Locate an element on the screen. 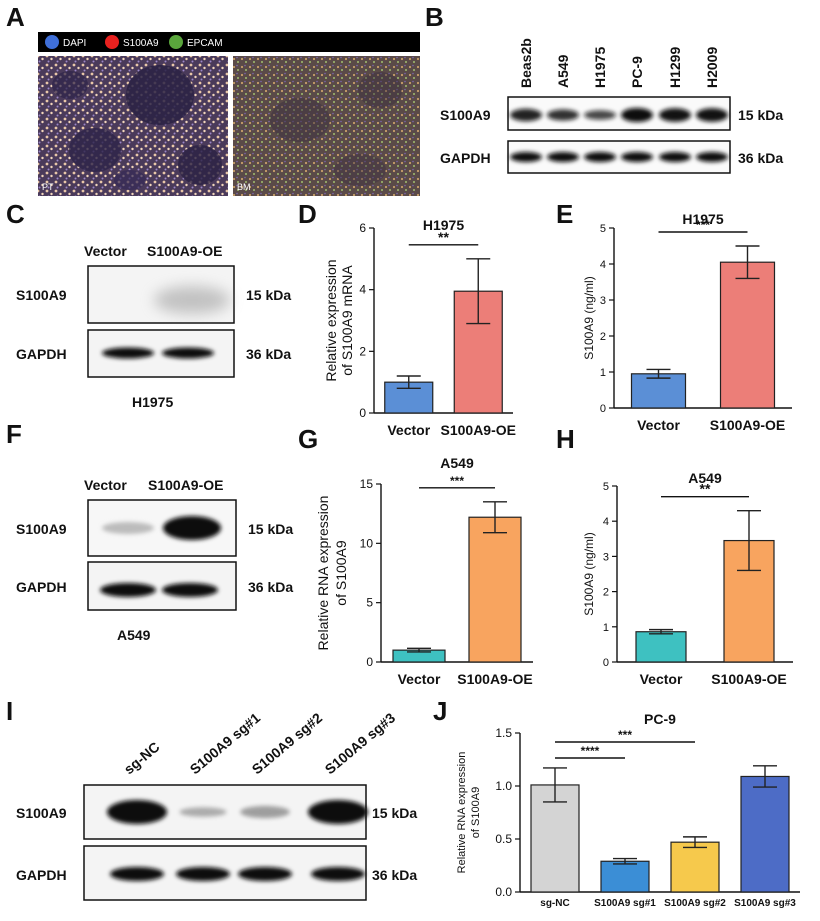  legend-dot-epcam is located at coordinates (176, 42).